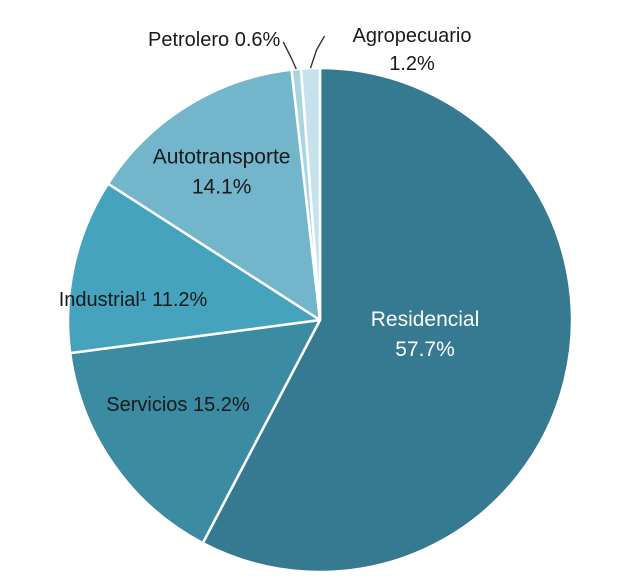  I want to click on pie-slice-agropecuario, so click(310, 194).